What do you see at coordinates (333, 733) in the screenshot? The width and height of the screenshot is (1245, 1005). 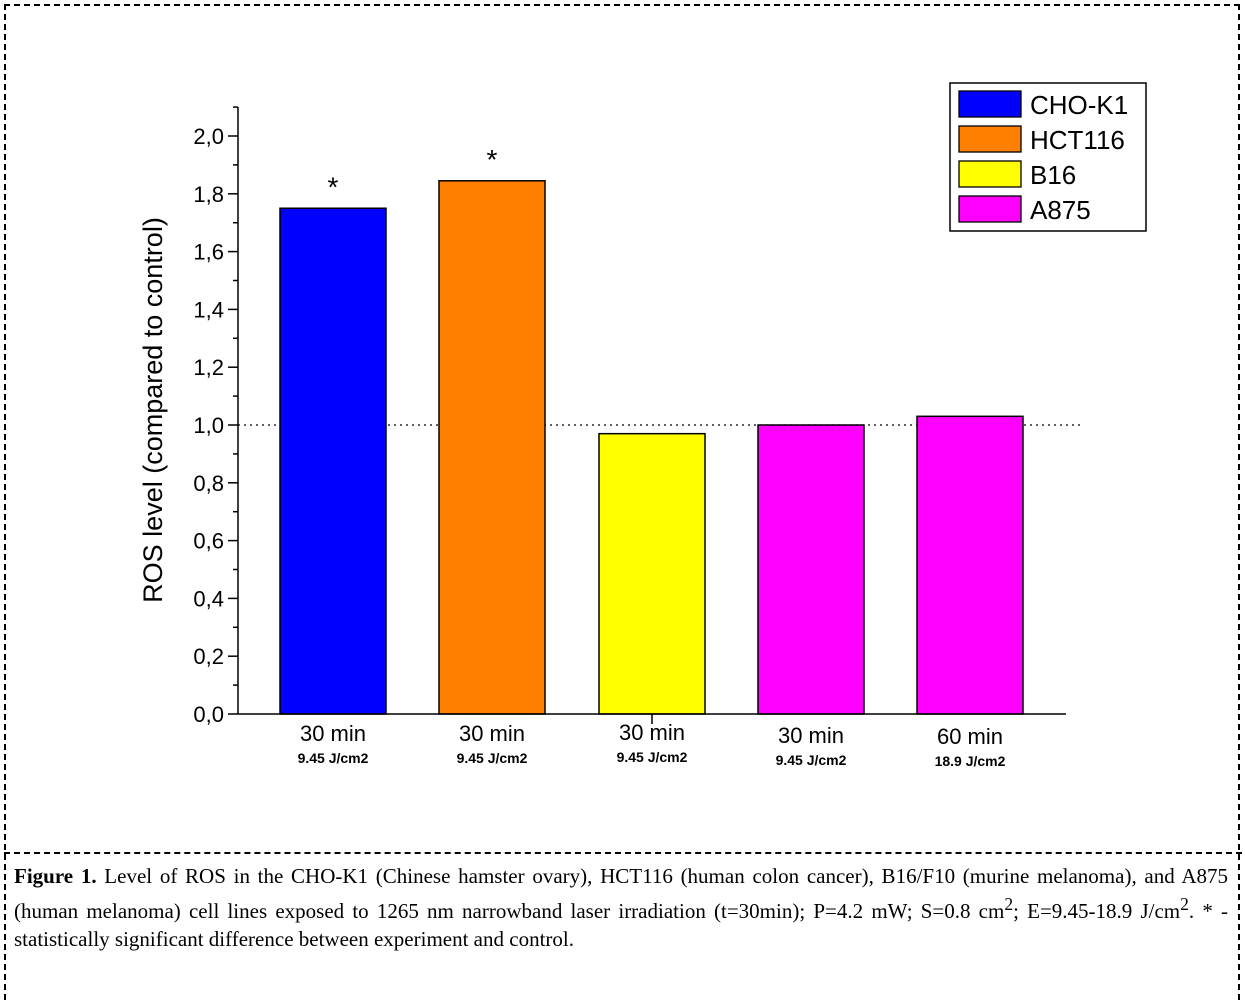 I see `x-label-time-1: 30 min` at bounding box center [333, 733].